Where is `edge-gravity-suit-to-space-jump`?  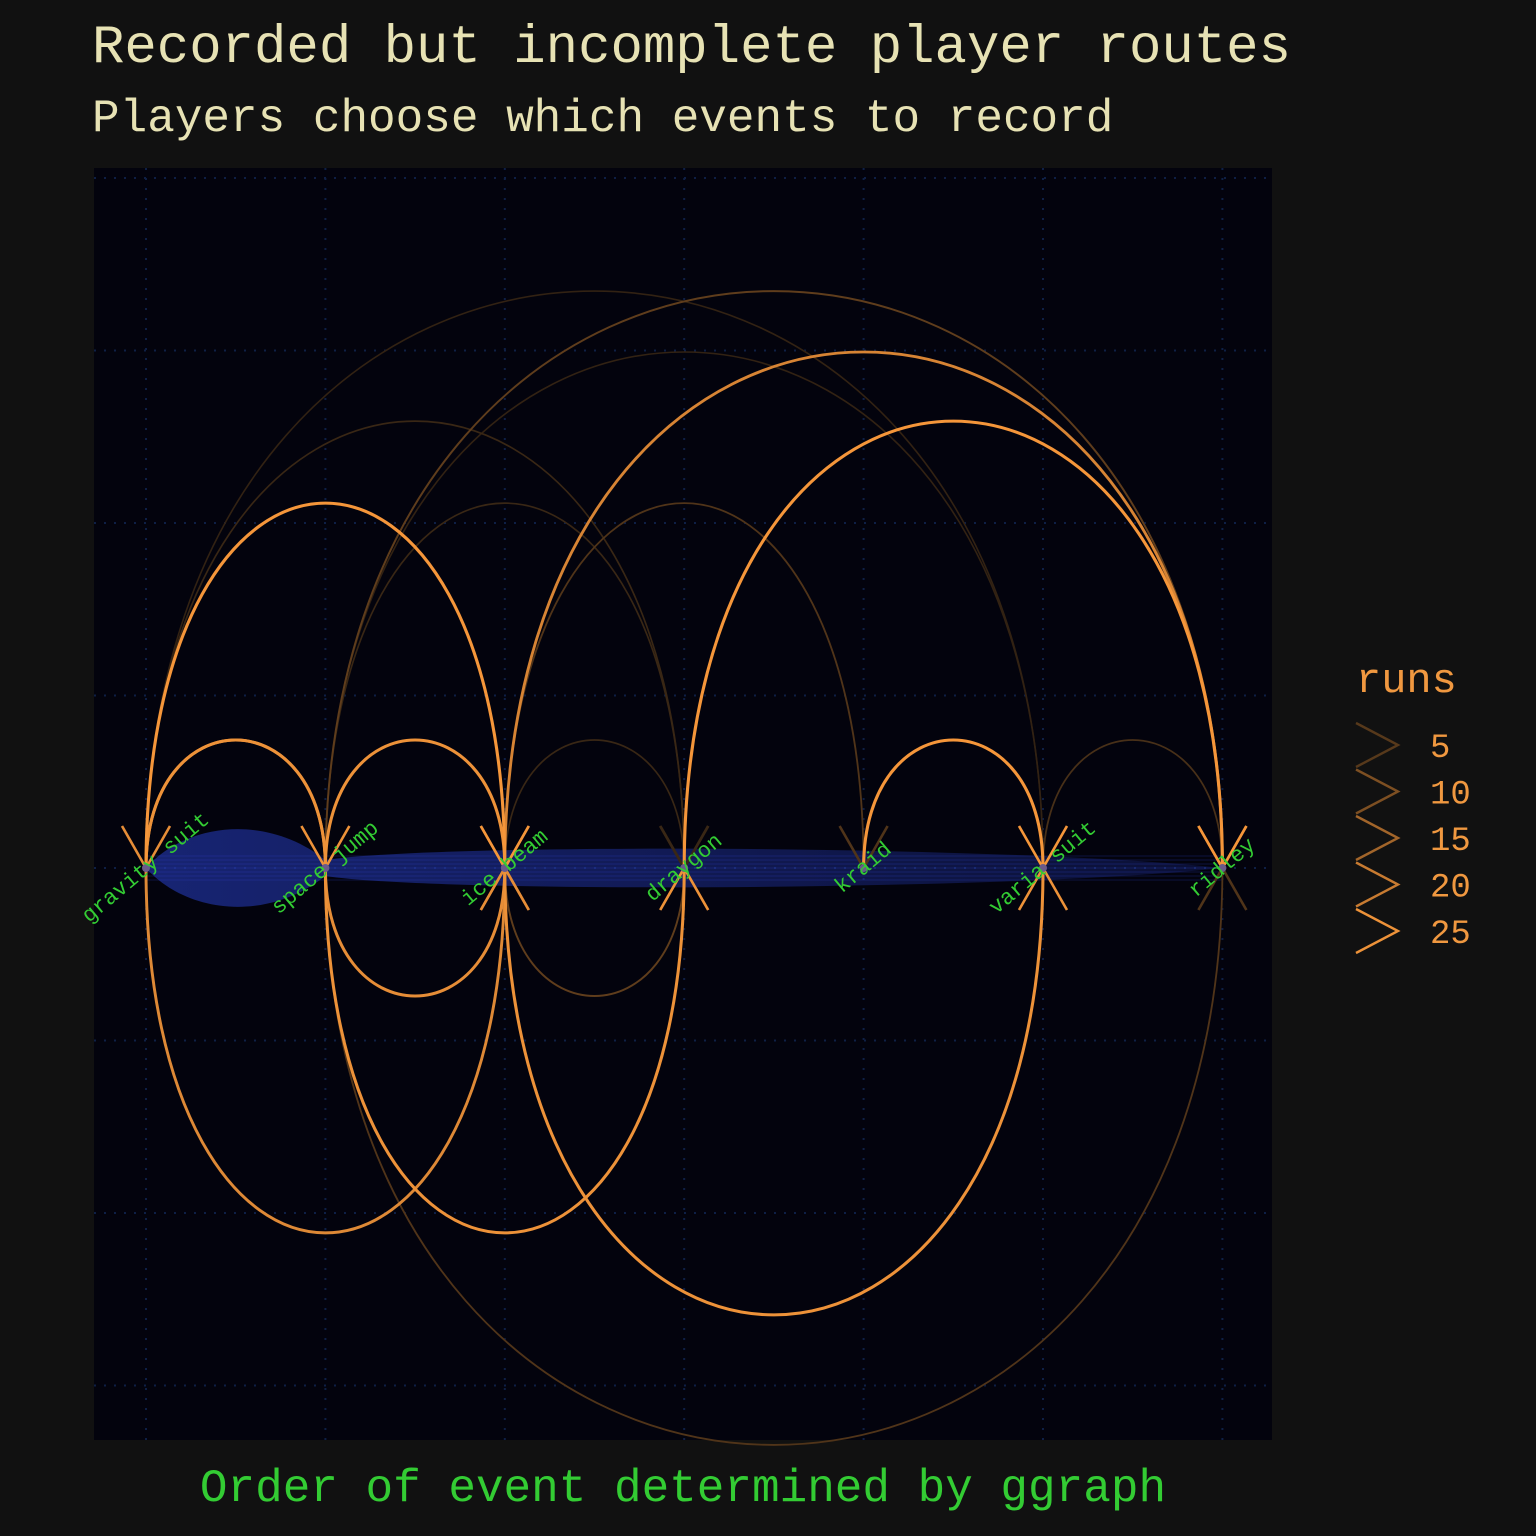 edge-gravity-suit-to-space-jump is located at coordinates (235, 803).